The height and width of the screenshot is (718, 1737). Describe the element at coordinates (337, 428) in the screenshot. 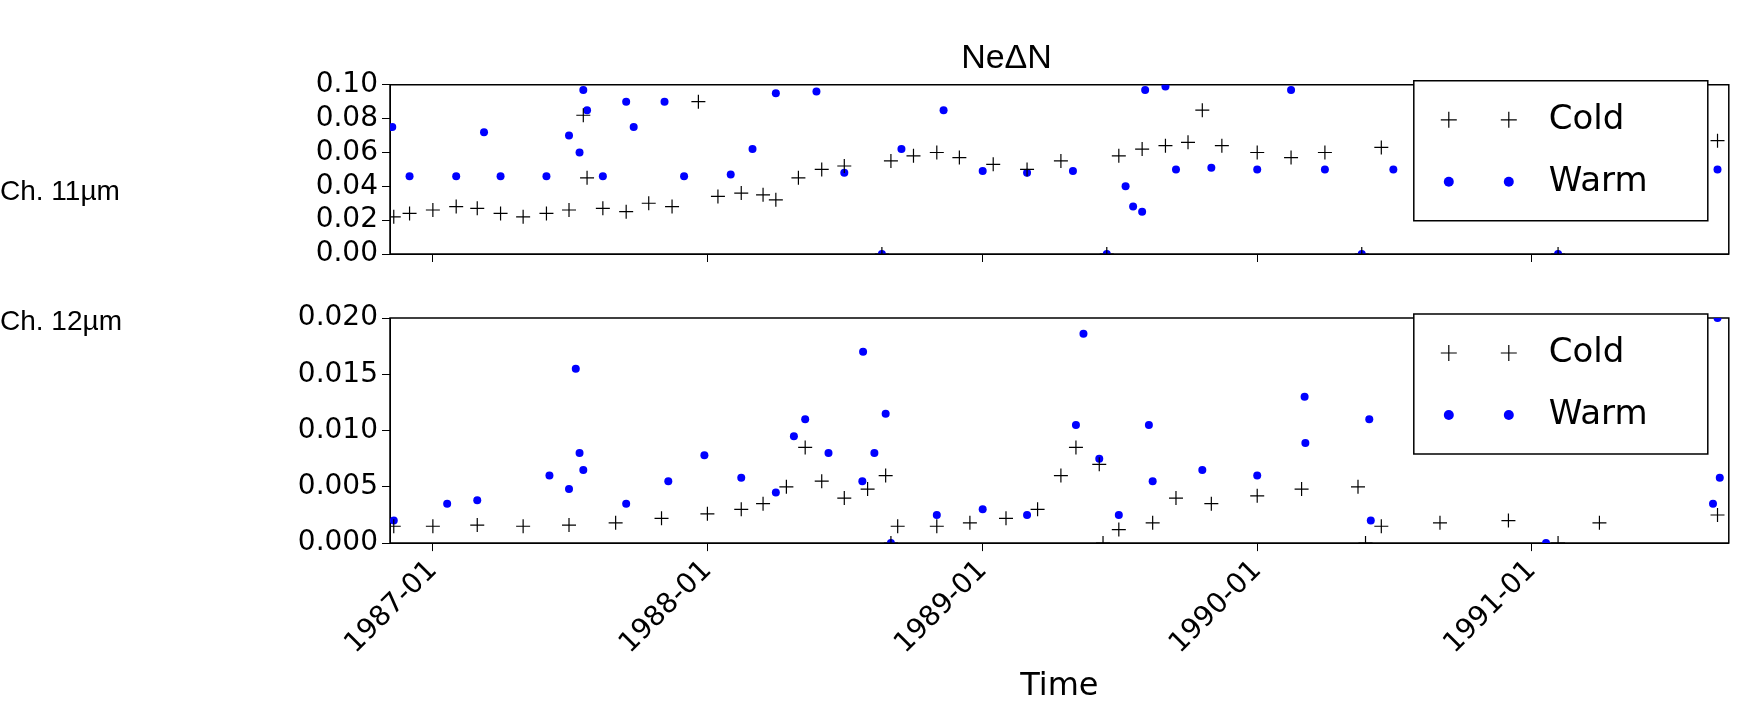

I see `y-tick-label: 0.010` at that location.